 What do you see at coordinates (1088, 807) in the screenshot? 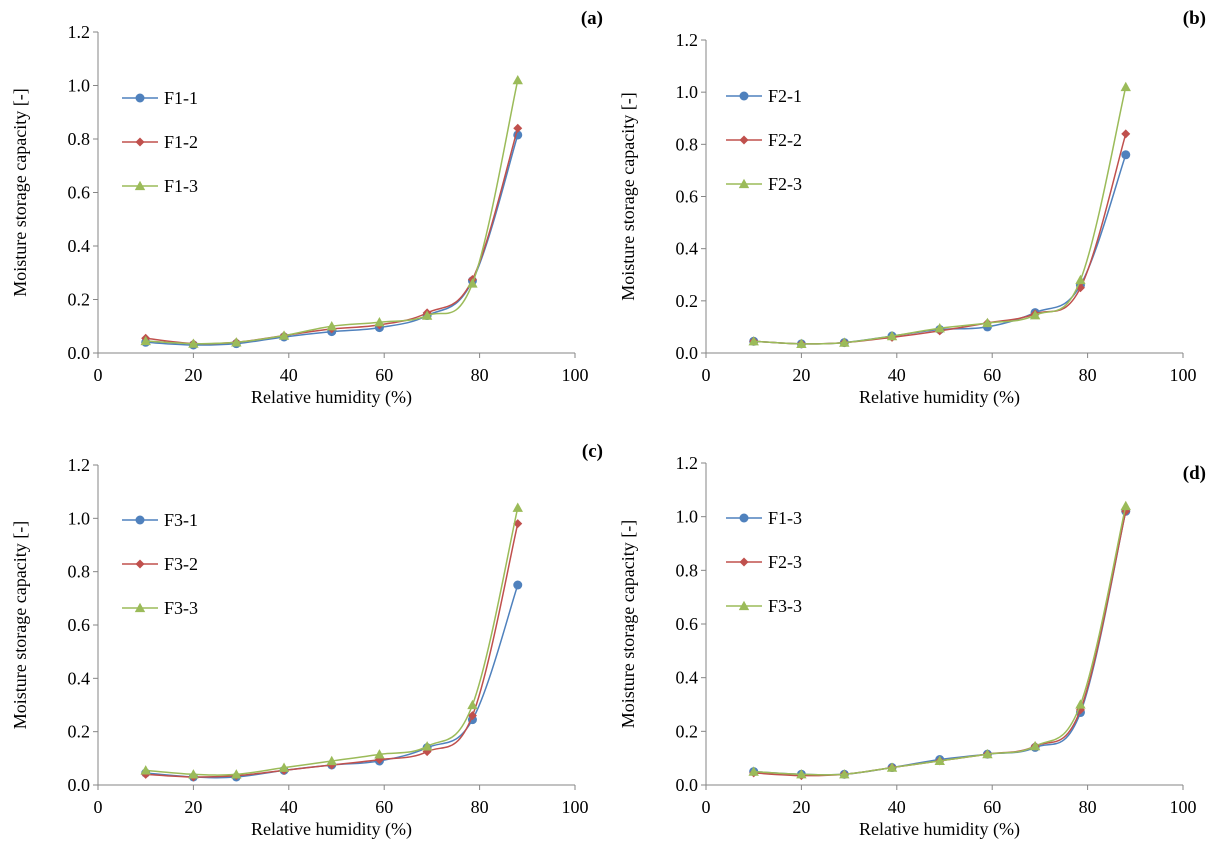
I see `x-tick-label: 80` at bounding box center [1088, 807].